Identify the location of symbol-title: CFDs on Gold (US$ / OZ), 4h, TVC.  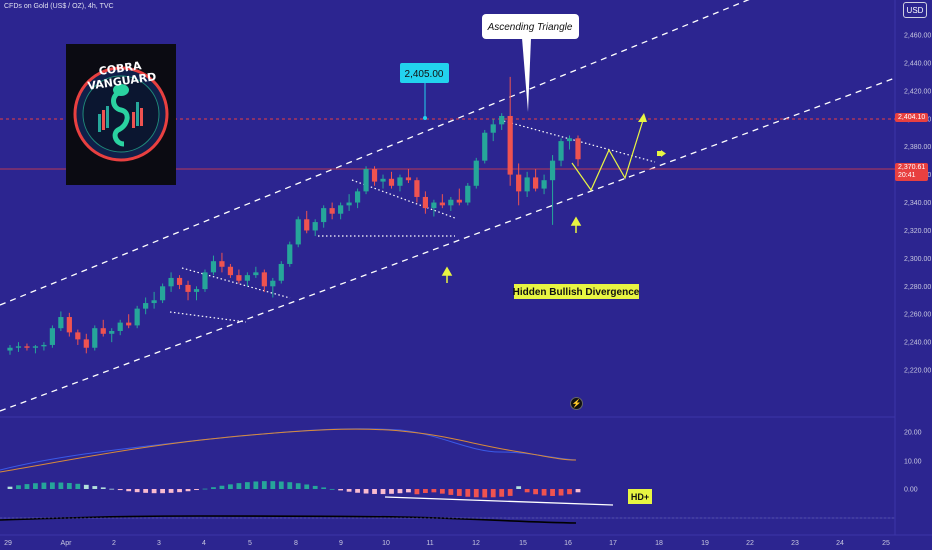
(59, 6).